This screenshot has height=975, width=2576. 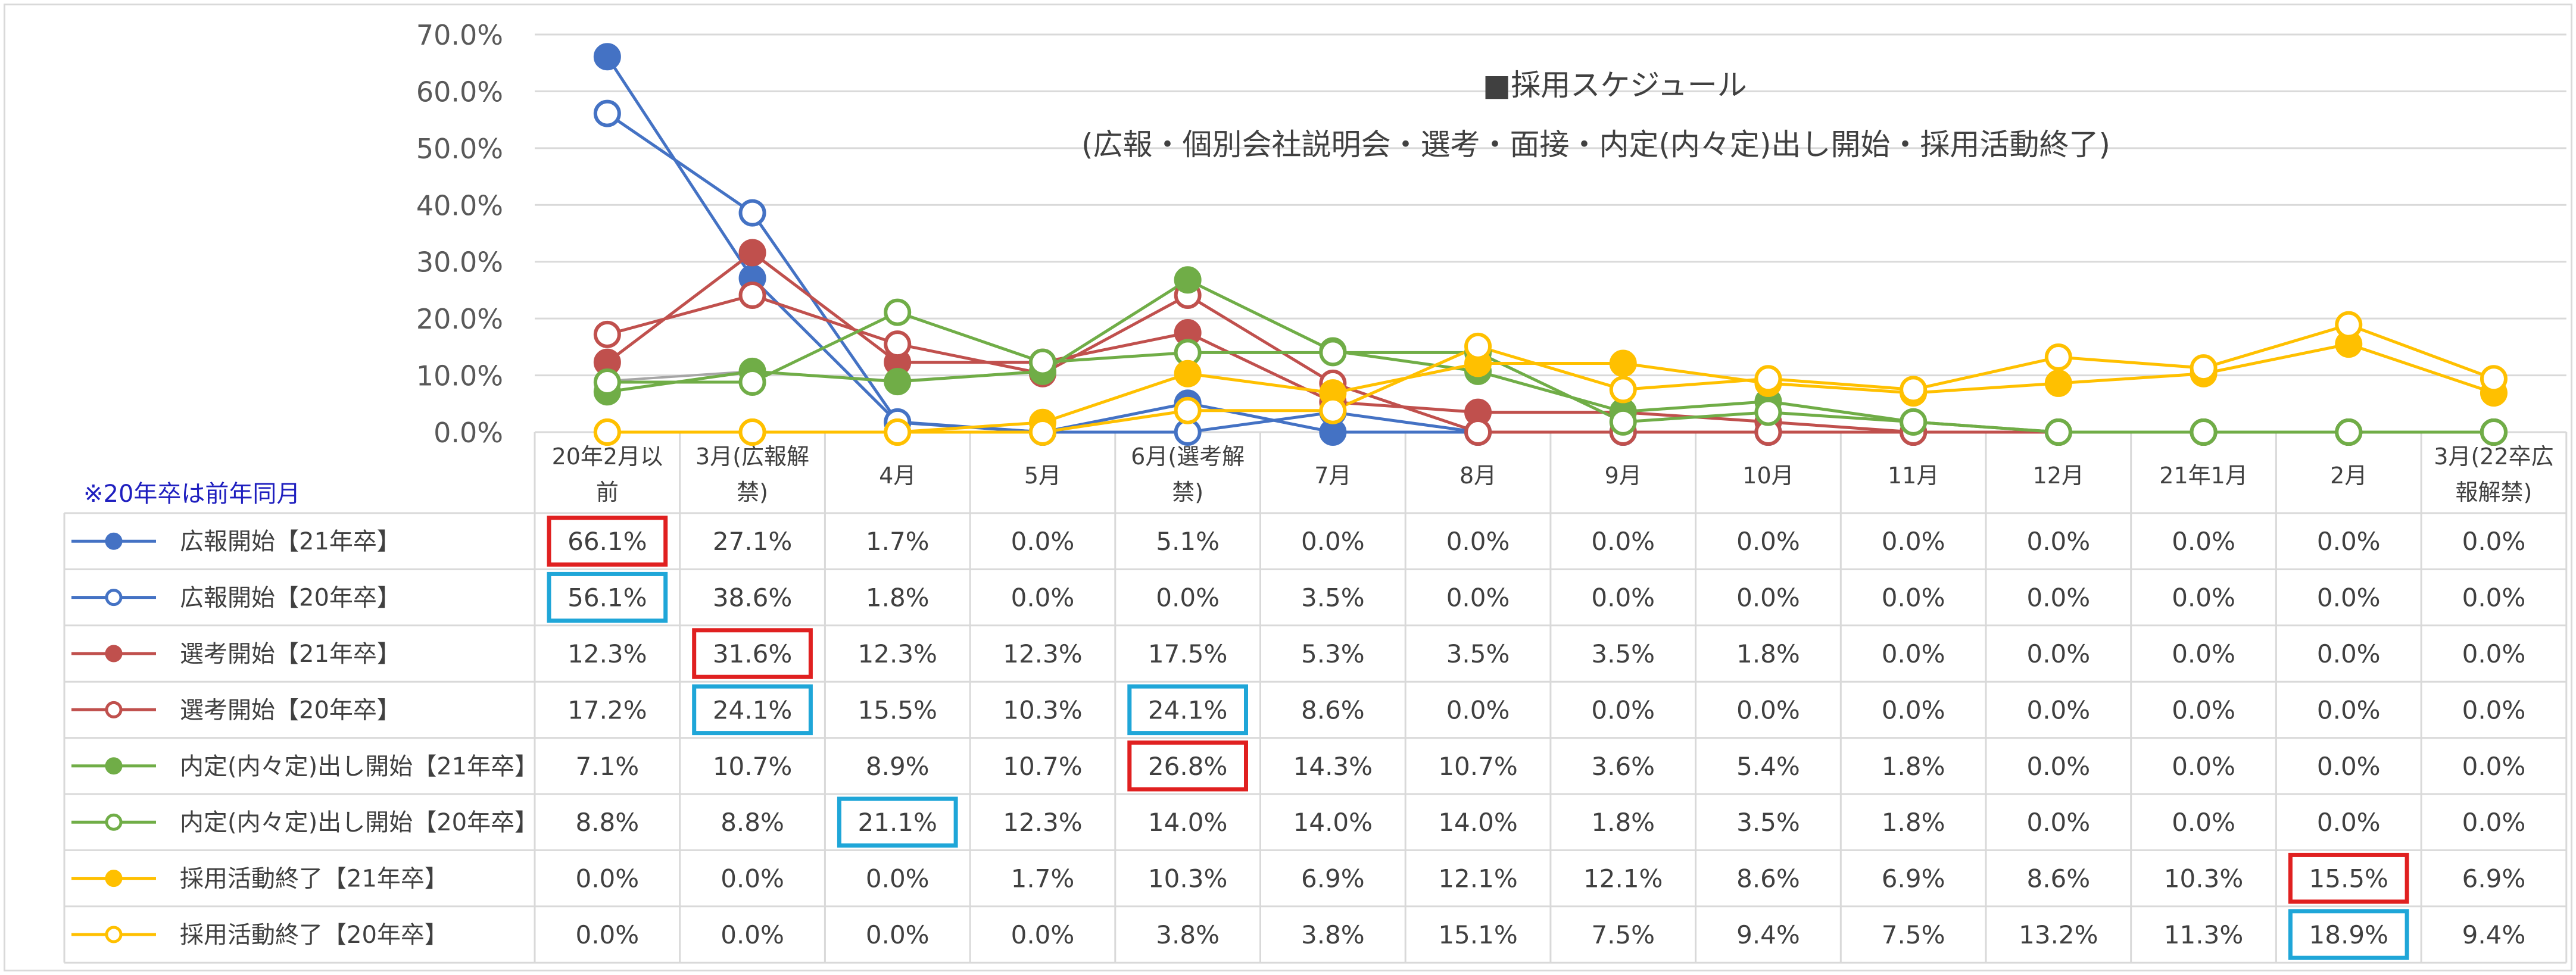 What do you see at coordinates (607, 492) in the screenshot?
I see `category-label: 前` at bounding box center [607, 492].